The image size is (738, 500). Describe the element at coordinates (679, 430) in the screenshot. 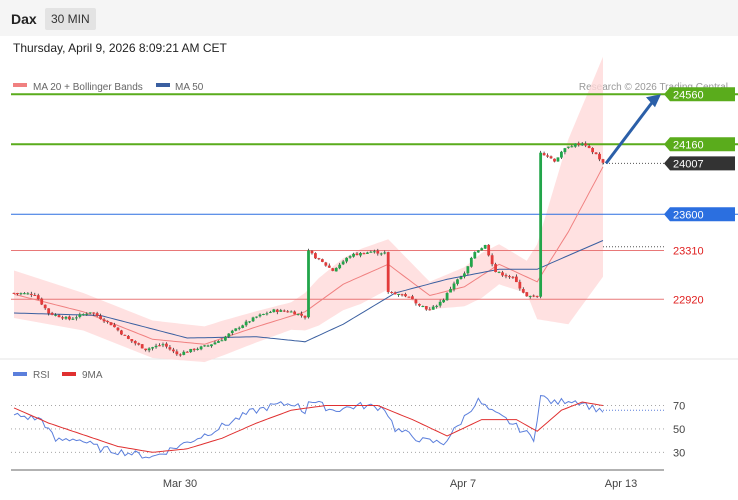

I see `rsi-tick-50: 50` at that location.